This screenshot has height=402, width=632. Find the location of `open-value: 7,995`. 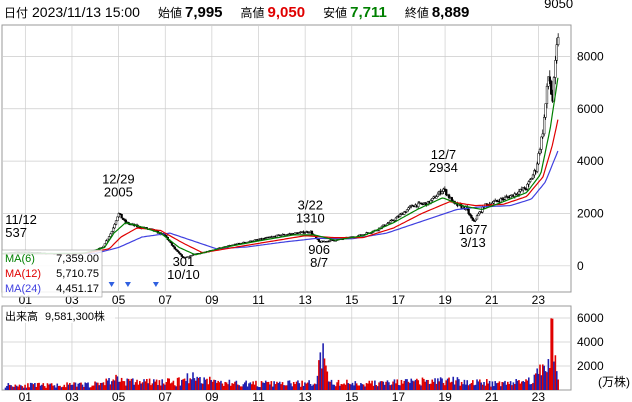

open-value: 7,995 is located at coordinates (203, 12).